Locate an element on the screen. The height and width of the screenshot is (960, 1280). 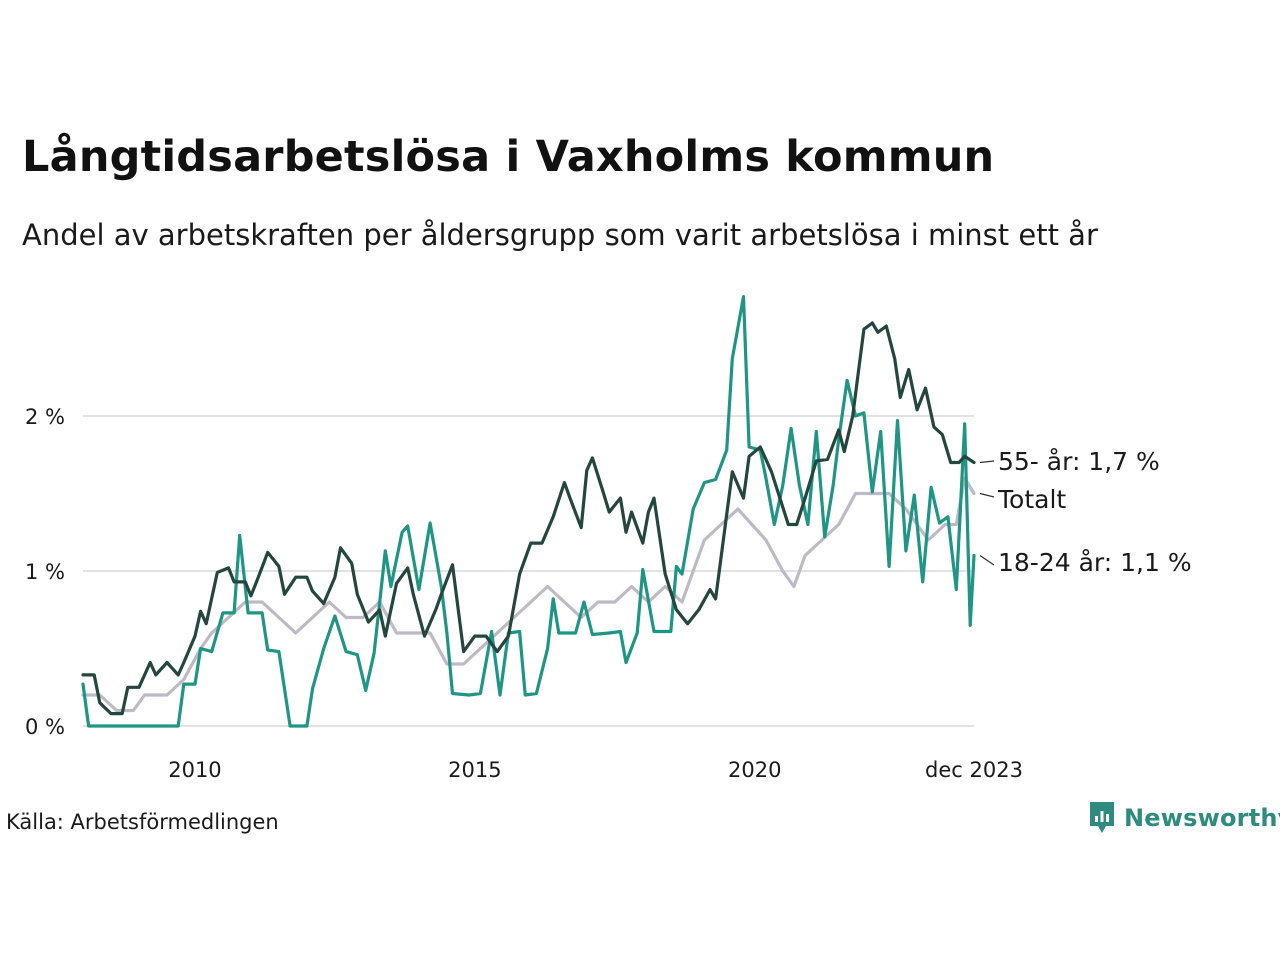
y-axis: 0 % 1 % 2 % is located at coordinates (45, 572).